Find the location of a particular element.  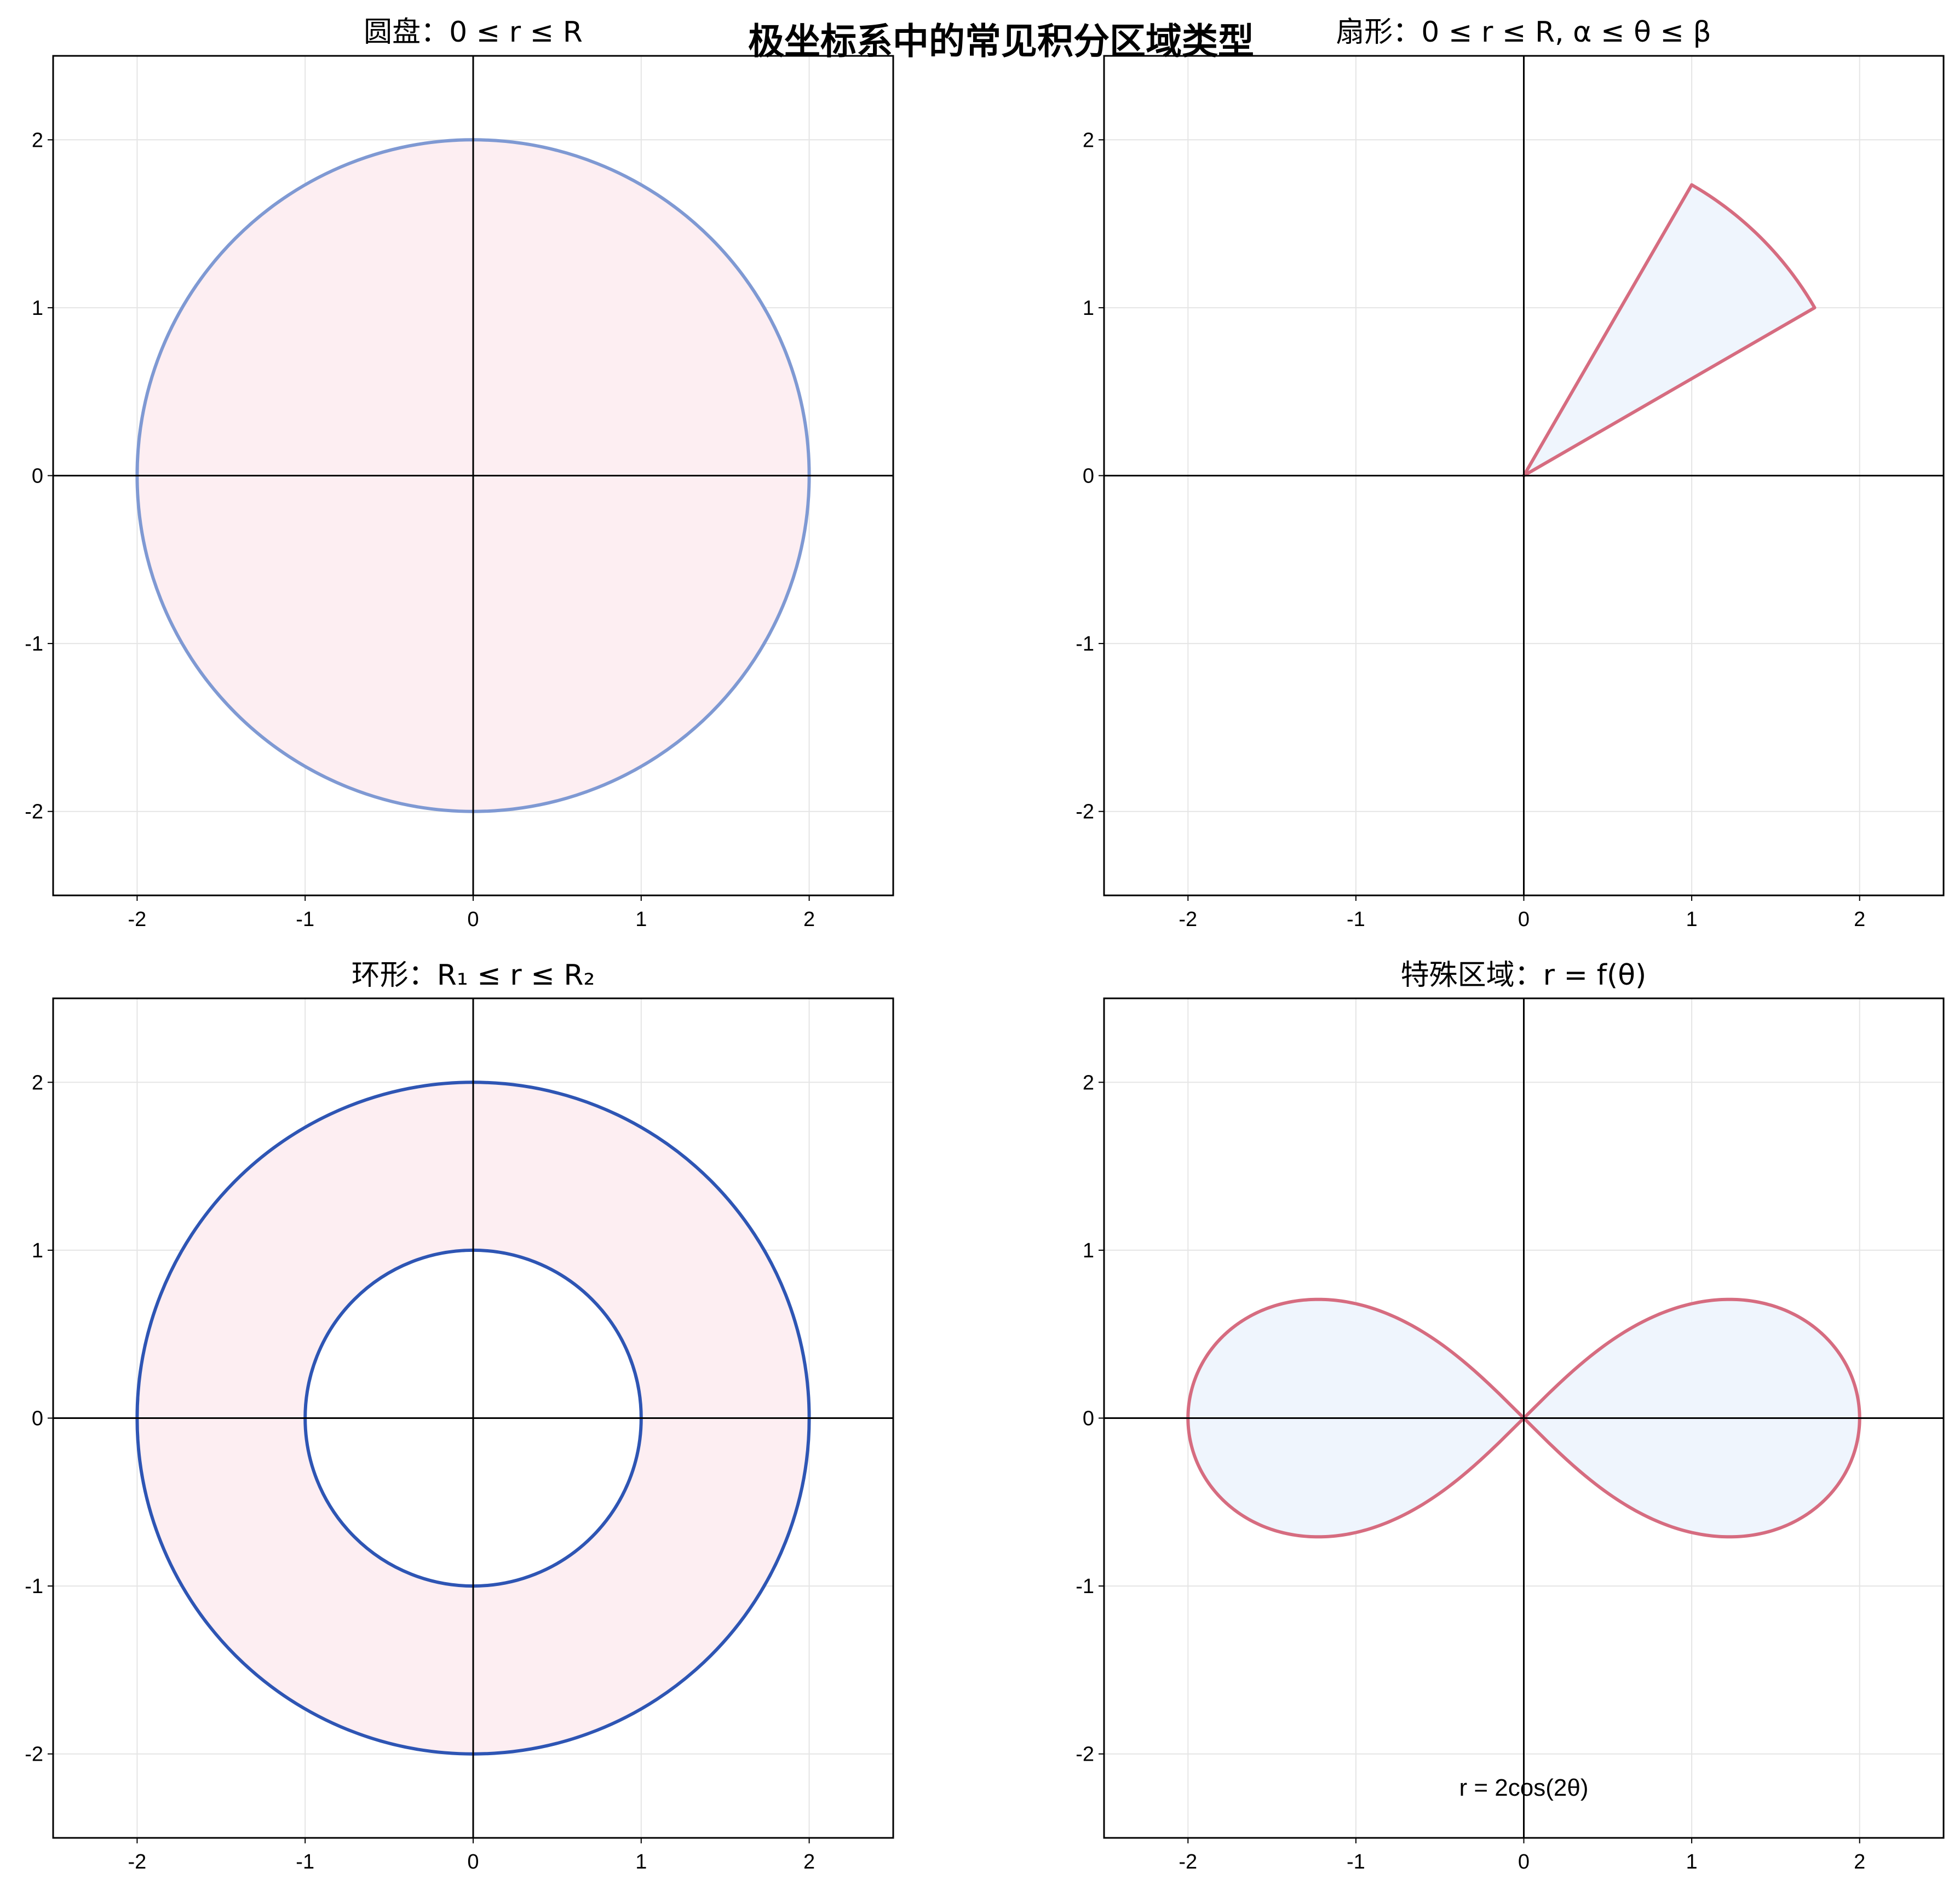

panel-title: 圆盘：0 ≤ r ≤ R is located at coordinates (473, 32).